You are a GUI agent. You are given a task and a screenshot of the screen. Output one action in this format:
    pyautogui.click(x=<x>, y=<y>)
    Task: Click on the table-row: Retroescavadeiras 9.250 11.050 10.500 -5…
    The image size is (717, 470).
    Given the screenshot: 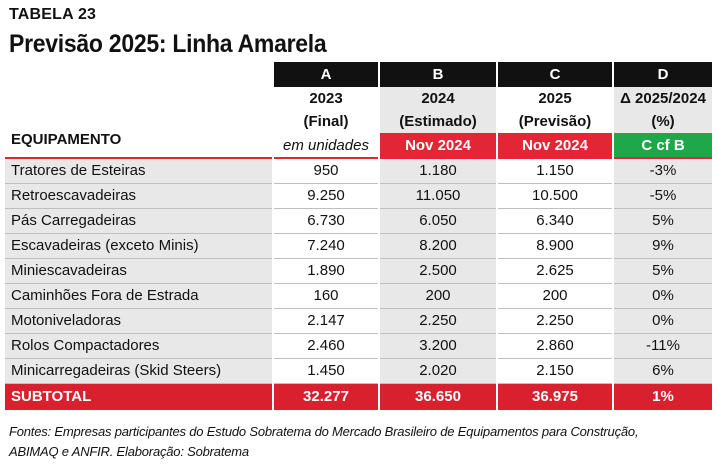 What is the action you would take?
    pyautogui.click(x=359, y=196)
    